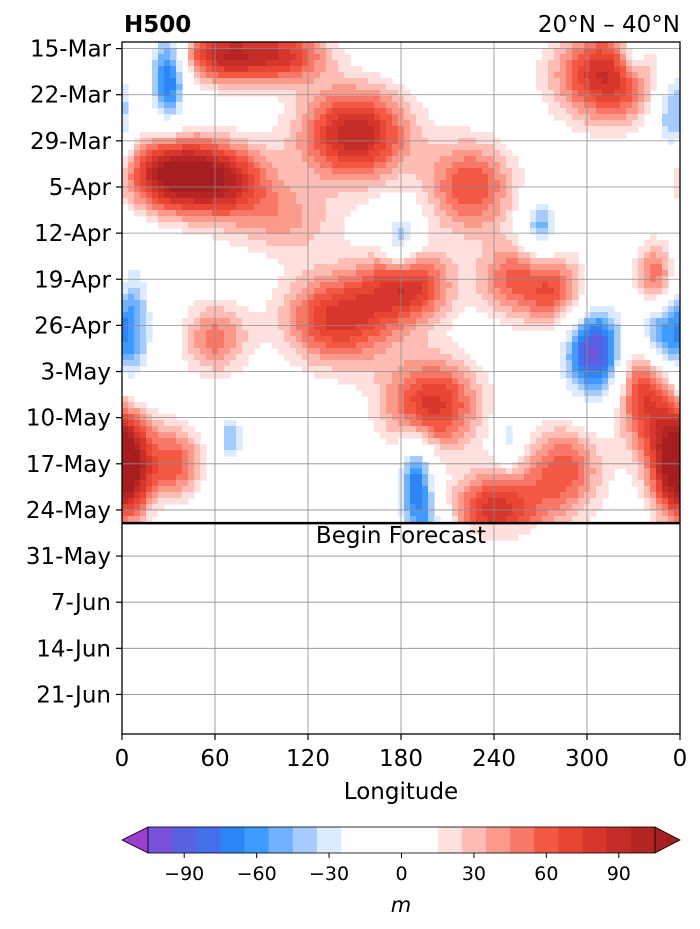 Image resolution: width=700 pixels, height=929 pixels. I want to click on y-tick-label: 7-Jun, so click(81, 603).